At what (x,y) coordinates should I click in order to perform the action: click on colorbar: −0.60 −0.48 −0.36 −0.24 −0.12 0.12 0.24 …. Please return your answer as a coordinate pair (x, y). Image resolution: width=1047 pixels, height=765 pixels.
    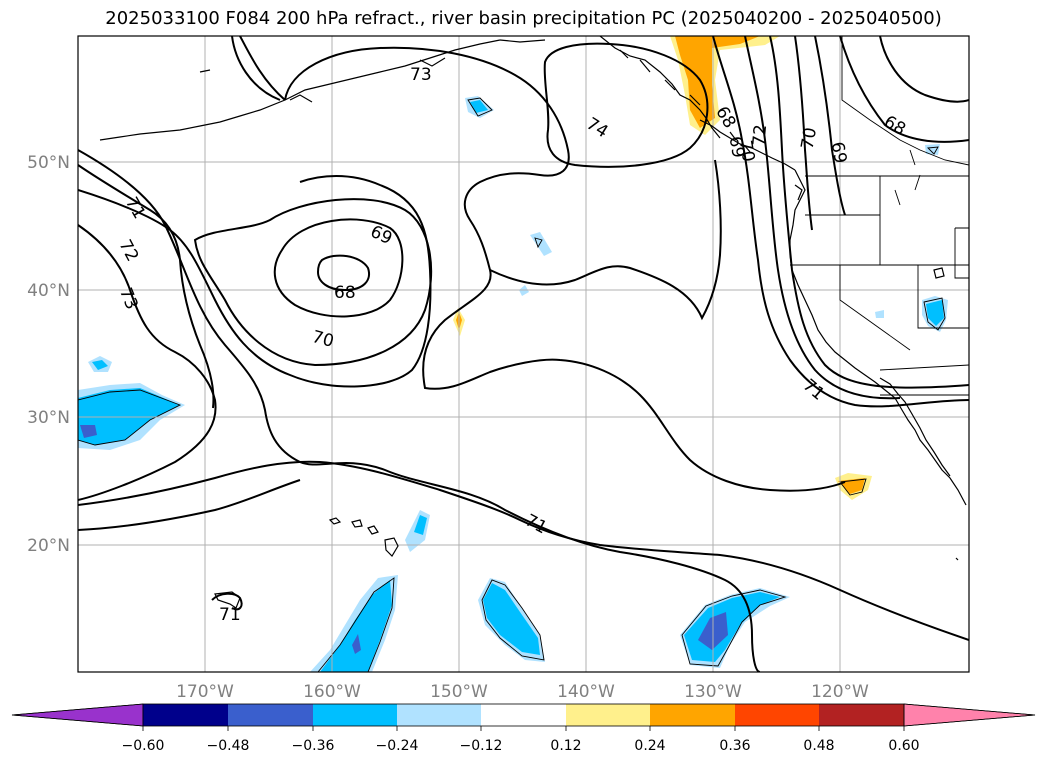
    Looking at the image, I should click on (523, 728).